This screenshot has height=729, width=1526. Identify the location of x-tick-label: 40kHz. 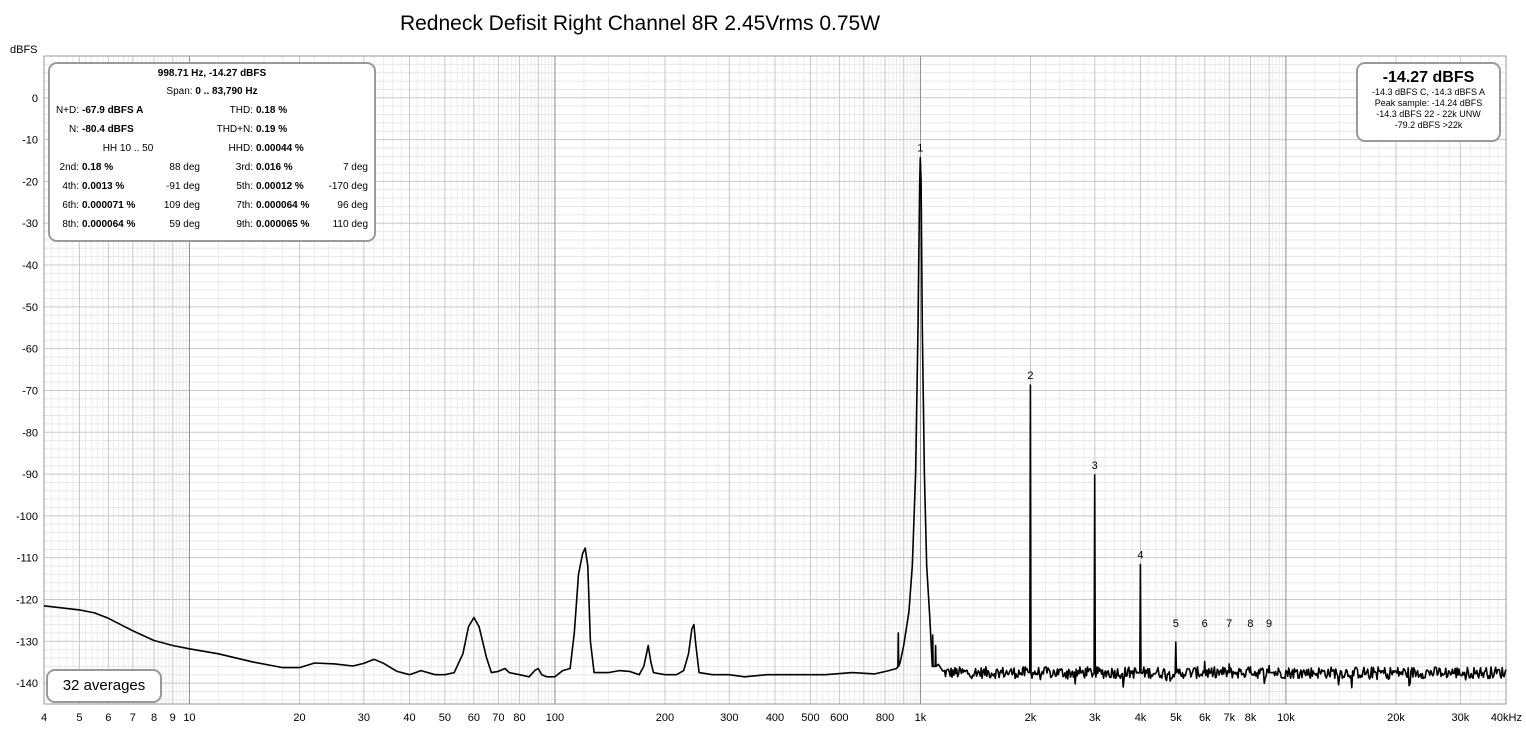
(1506, 718).